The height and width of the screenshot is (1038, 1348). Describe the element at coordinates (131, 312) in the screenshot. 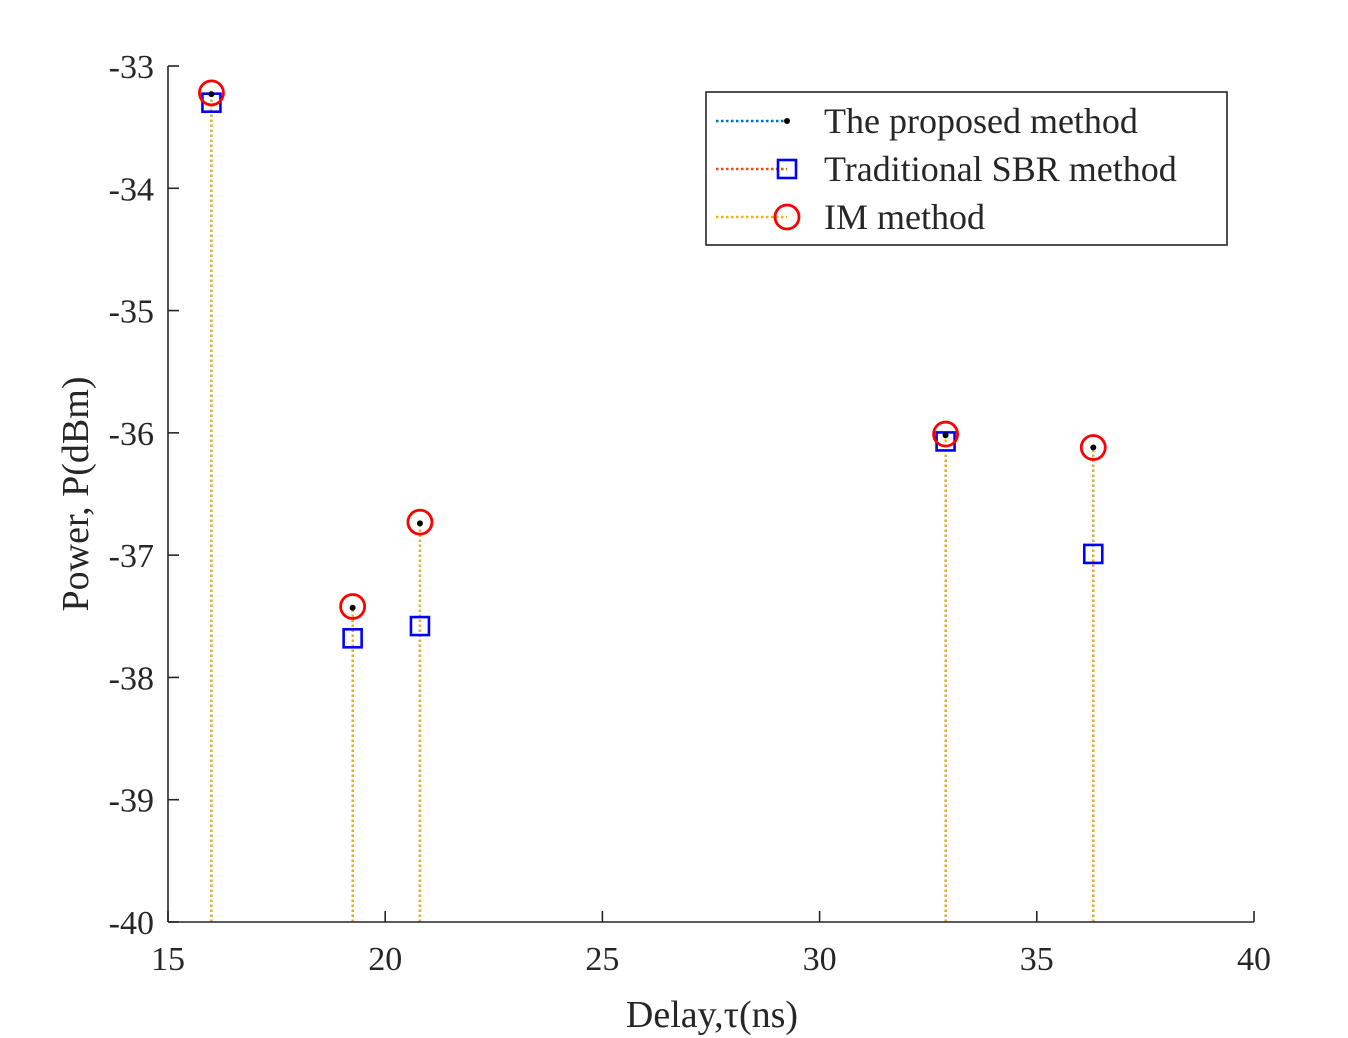

I see `y-tick-label: -35` at that location.